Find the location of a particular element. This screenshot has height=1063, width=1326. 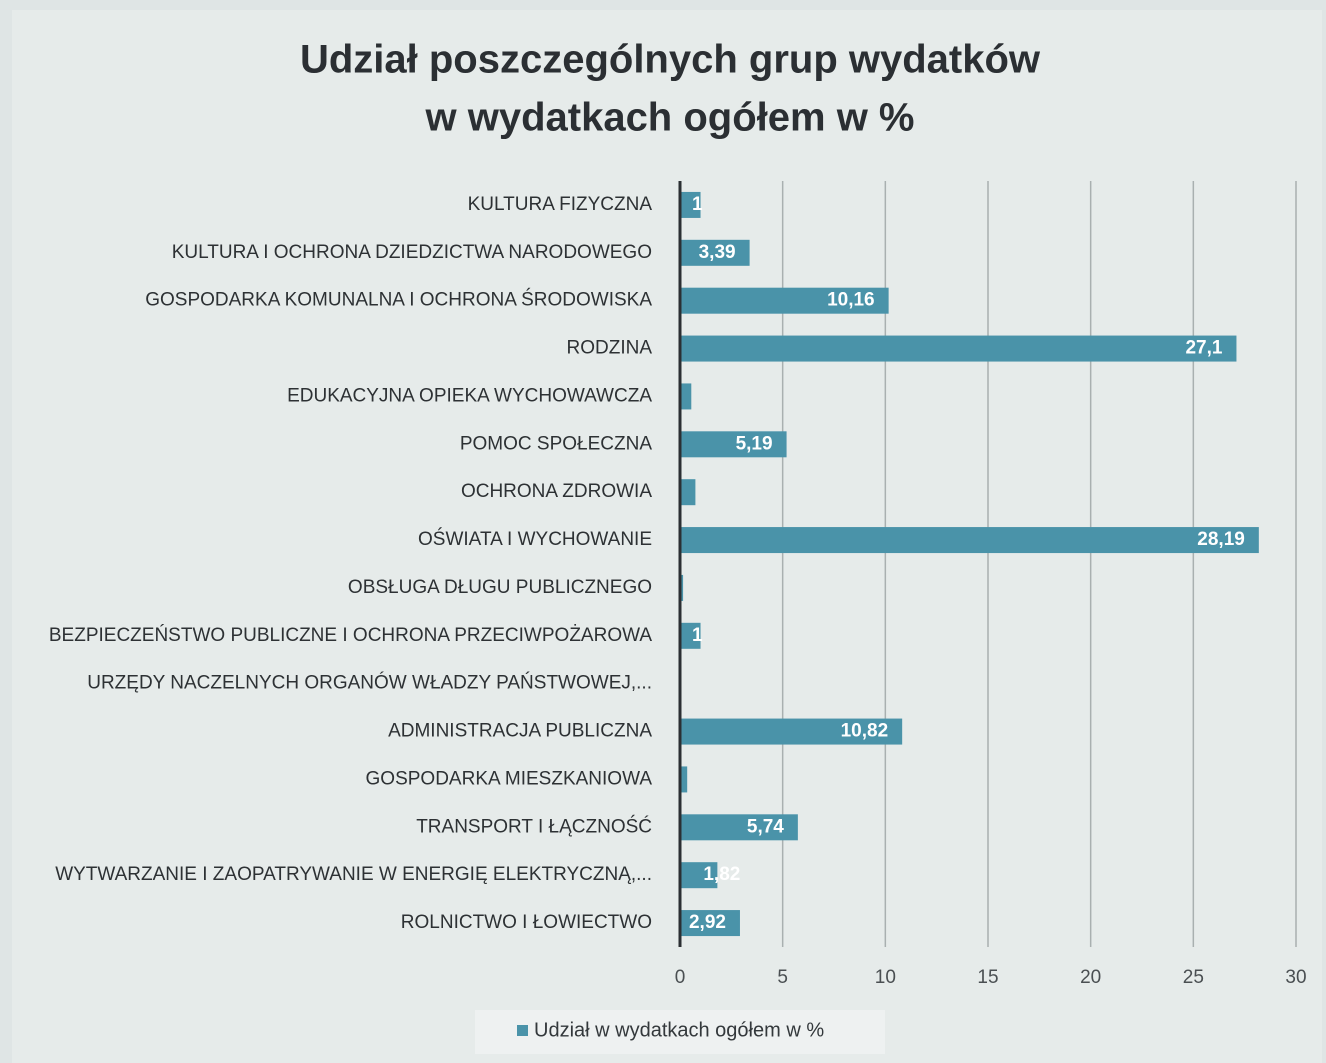

legend-swatch is located at coordinates (522, 1030).